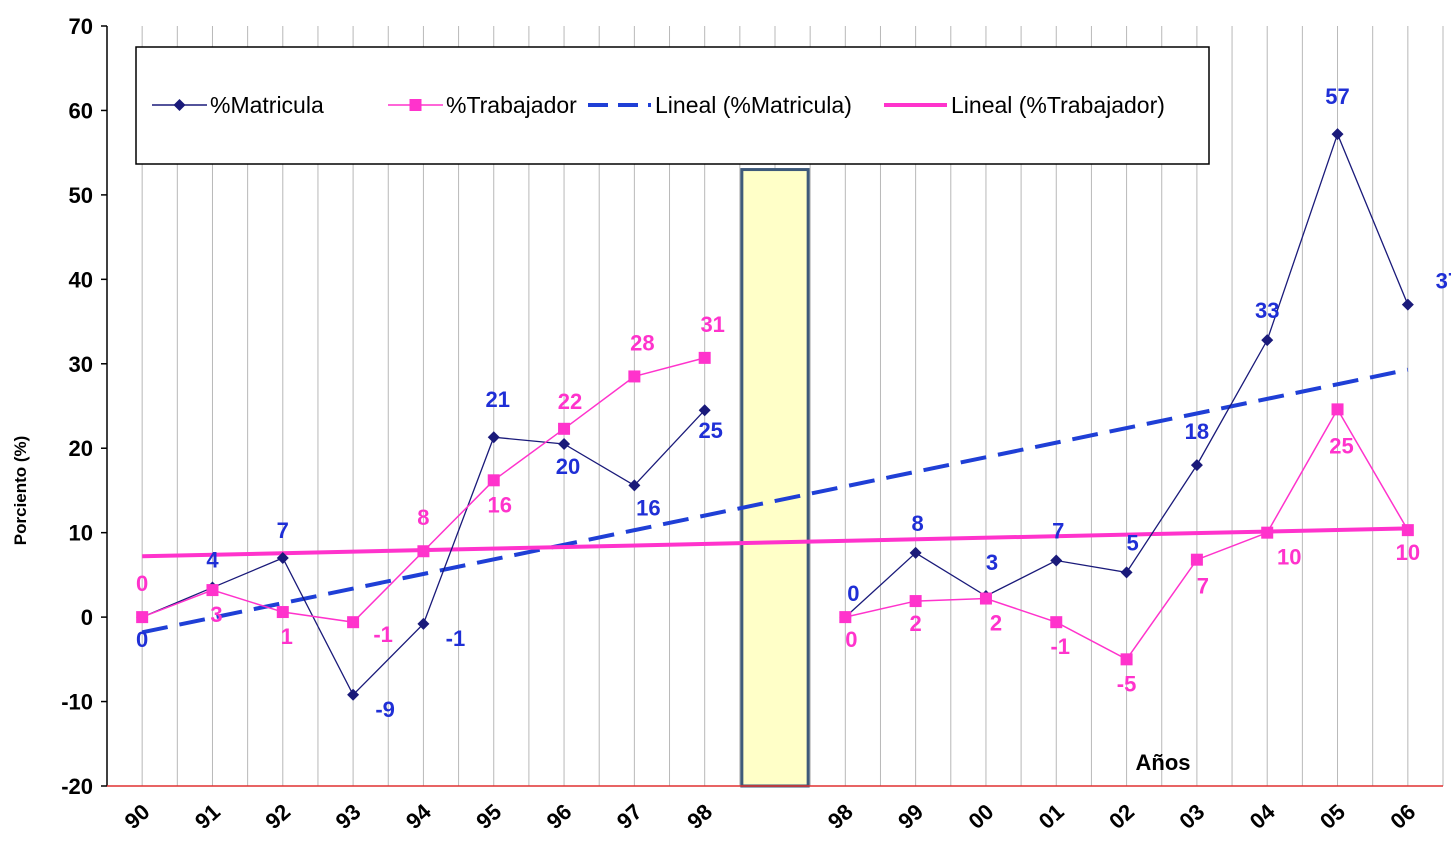  I want to click on x-tick-label: 06, so click(1402, 816).